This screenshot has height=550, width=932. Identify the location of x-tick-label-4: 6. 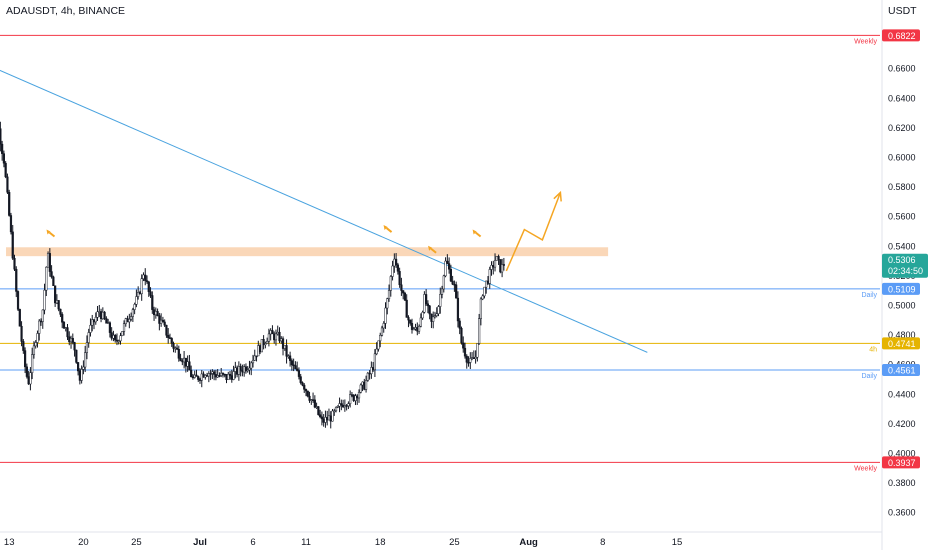
(252, 542).